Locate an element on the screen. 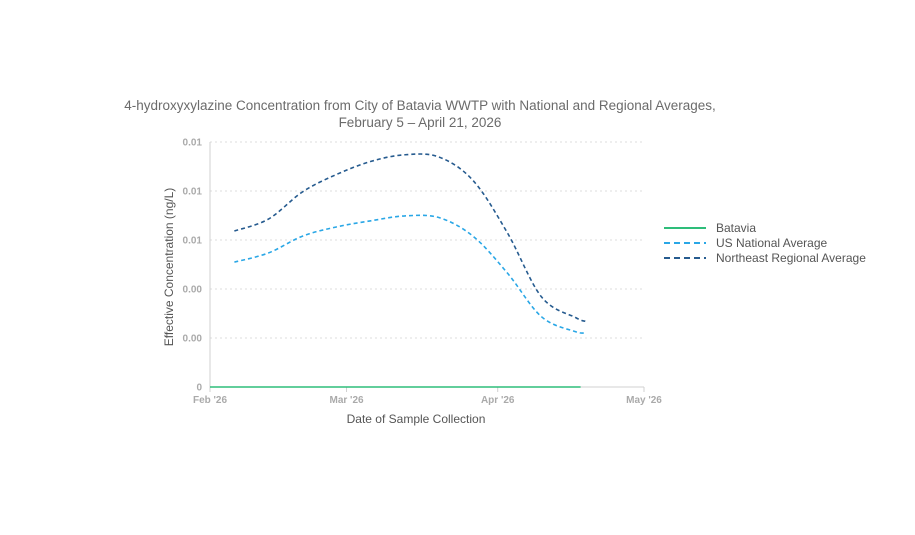 Image resolution: width=915 pixels, height=535 pixels. legend-label: Northeast Regional Average is located at coordinates (791, 257).